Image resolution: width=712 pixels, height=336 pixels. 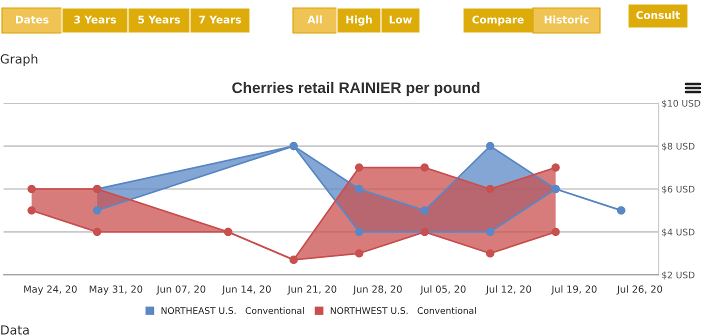 I want to click on chart-title: Cherries retail RAINIER per pound, so click(x=356, y=89).